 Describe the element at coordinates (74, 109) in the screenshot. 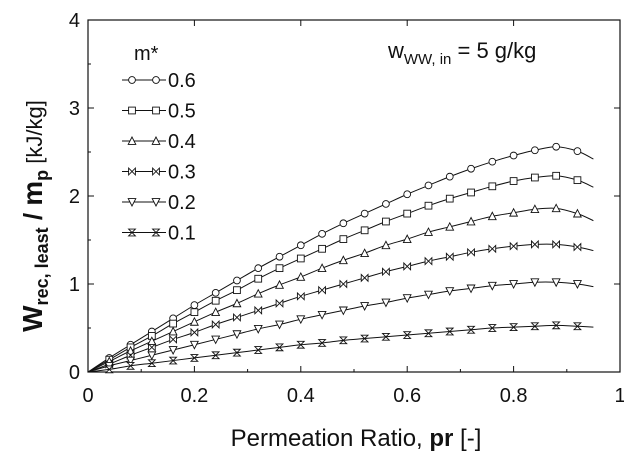

I see `y-tick-label: 3` at that location.